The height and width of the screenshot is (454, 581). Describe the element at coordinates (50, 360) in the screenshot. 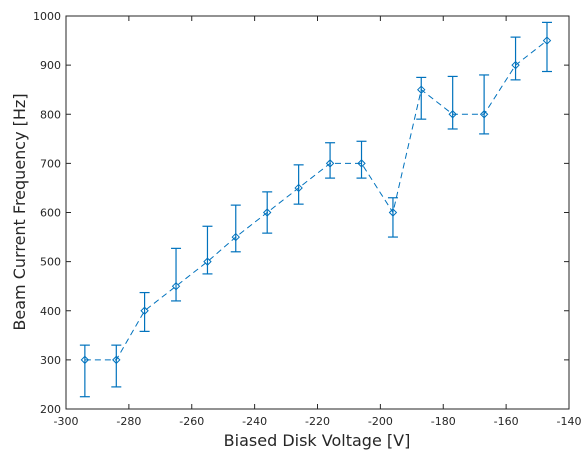

I see `y-tick-label: 300` at that location.